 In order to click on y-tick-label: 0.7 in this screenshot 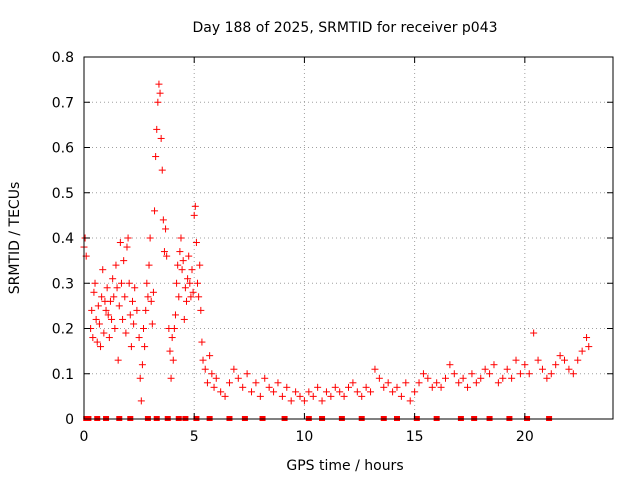, I will do `click(63, 103)`.